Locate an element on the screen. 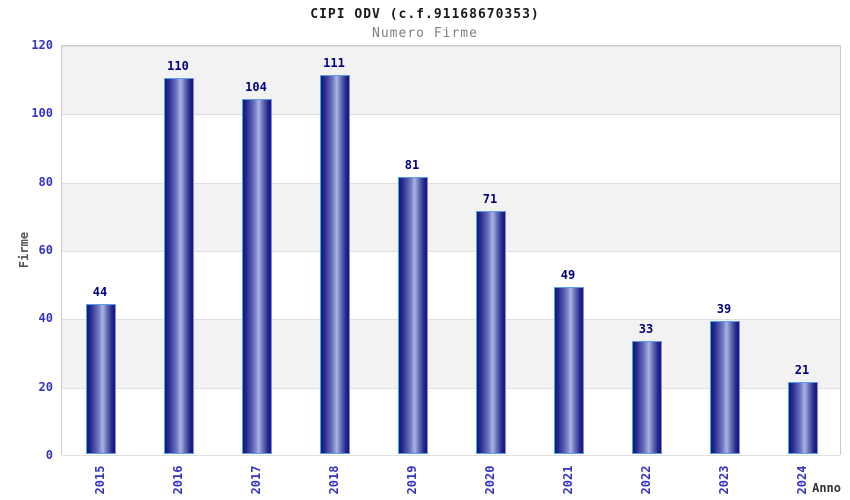 Image resolution: width=850 pixels, height=500 pixels. y-tick-label: 120 is located at coordinates (42, 45).